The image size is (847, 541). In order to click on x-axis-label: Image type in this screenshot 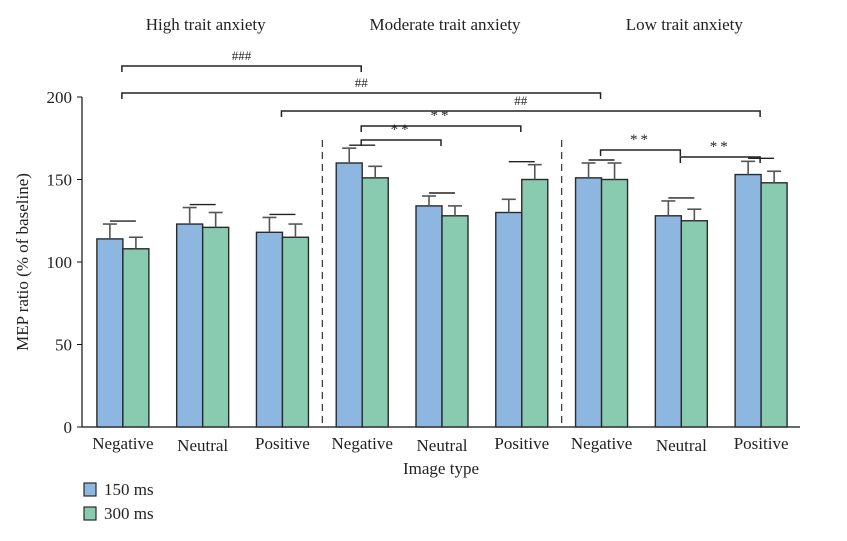, I will do `click(441, 468)`.